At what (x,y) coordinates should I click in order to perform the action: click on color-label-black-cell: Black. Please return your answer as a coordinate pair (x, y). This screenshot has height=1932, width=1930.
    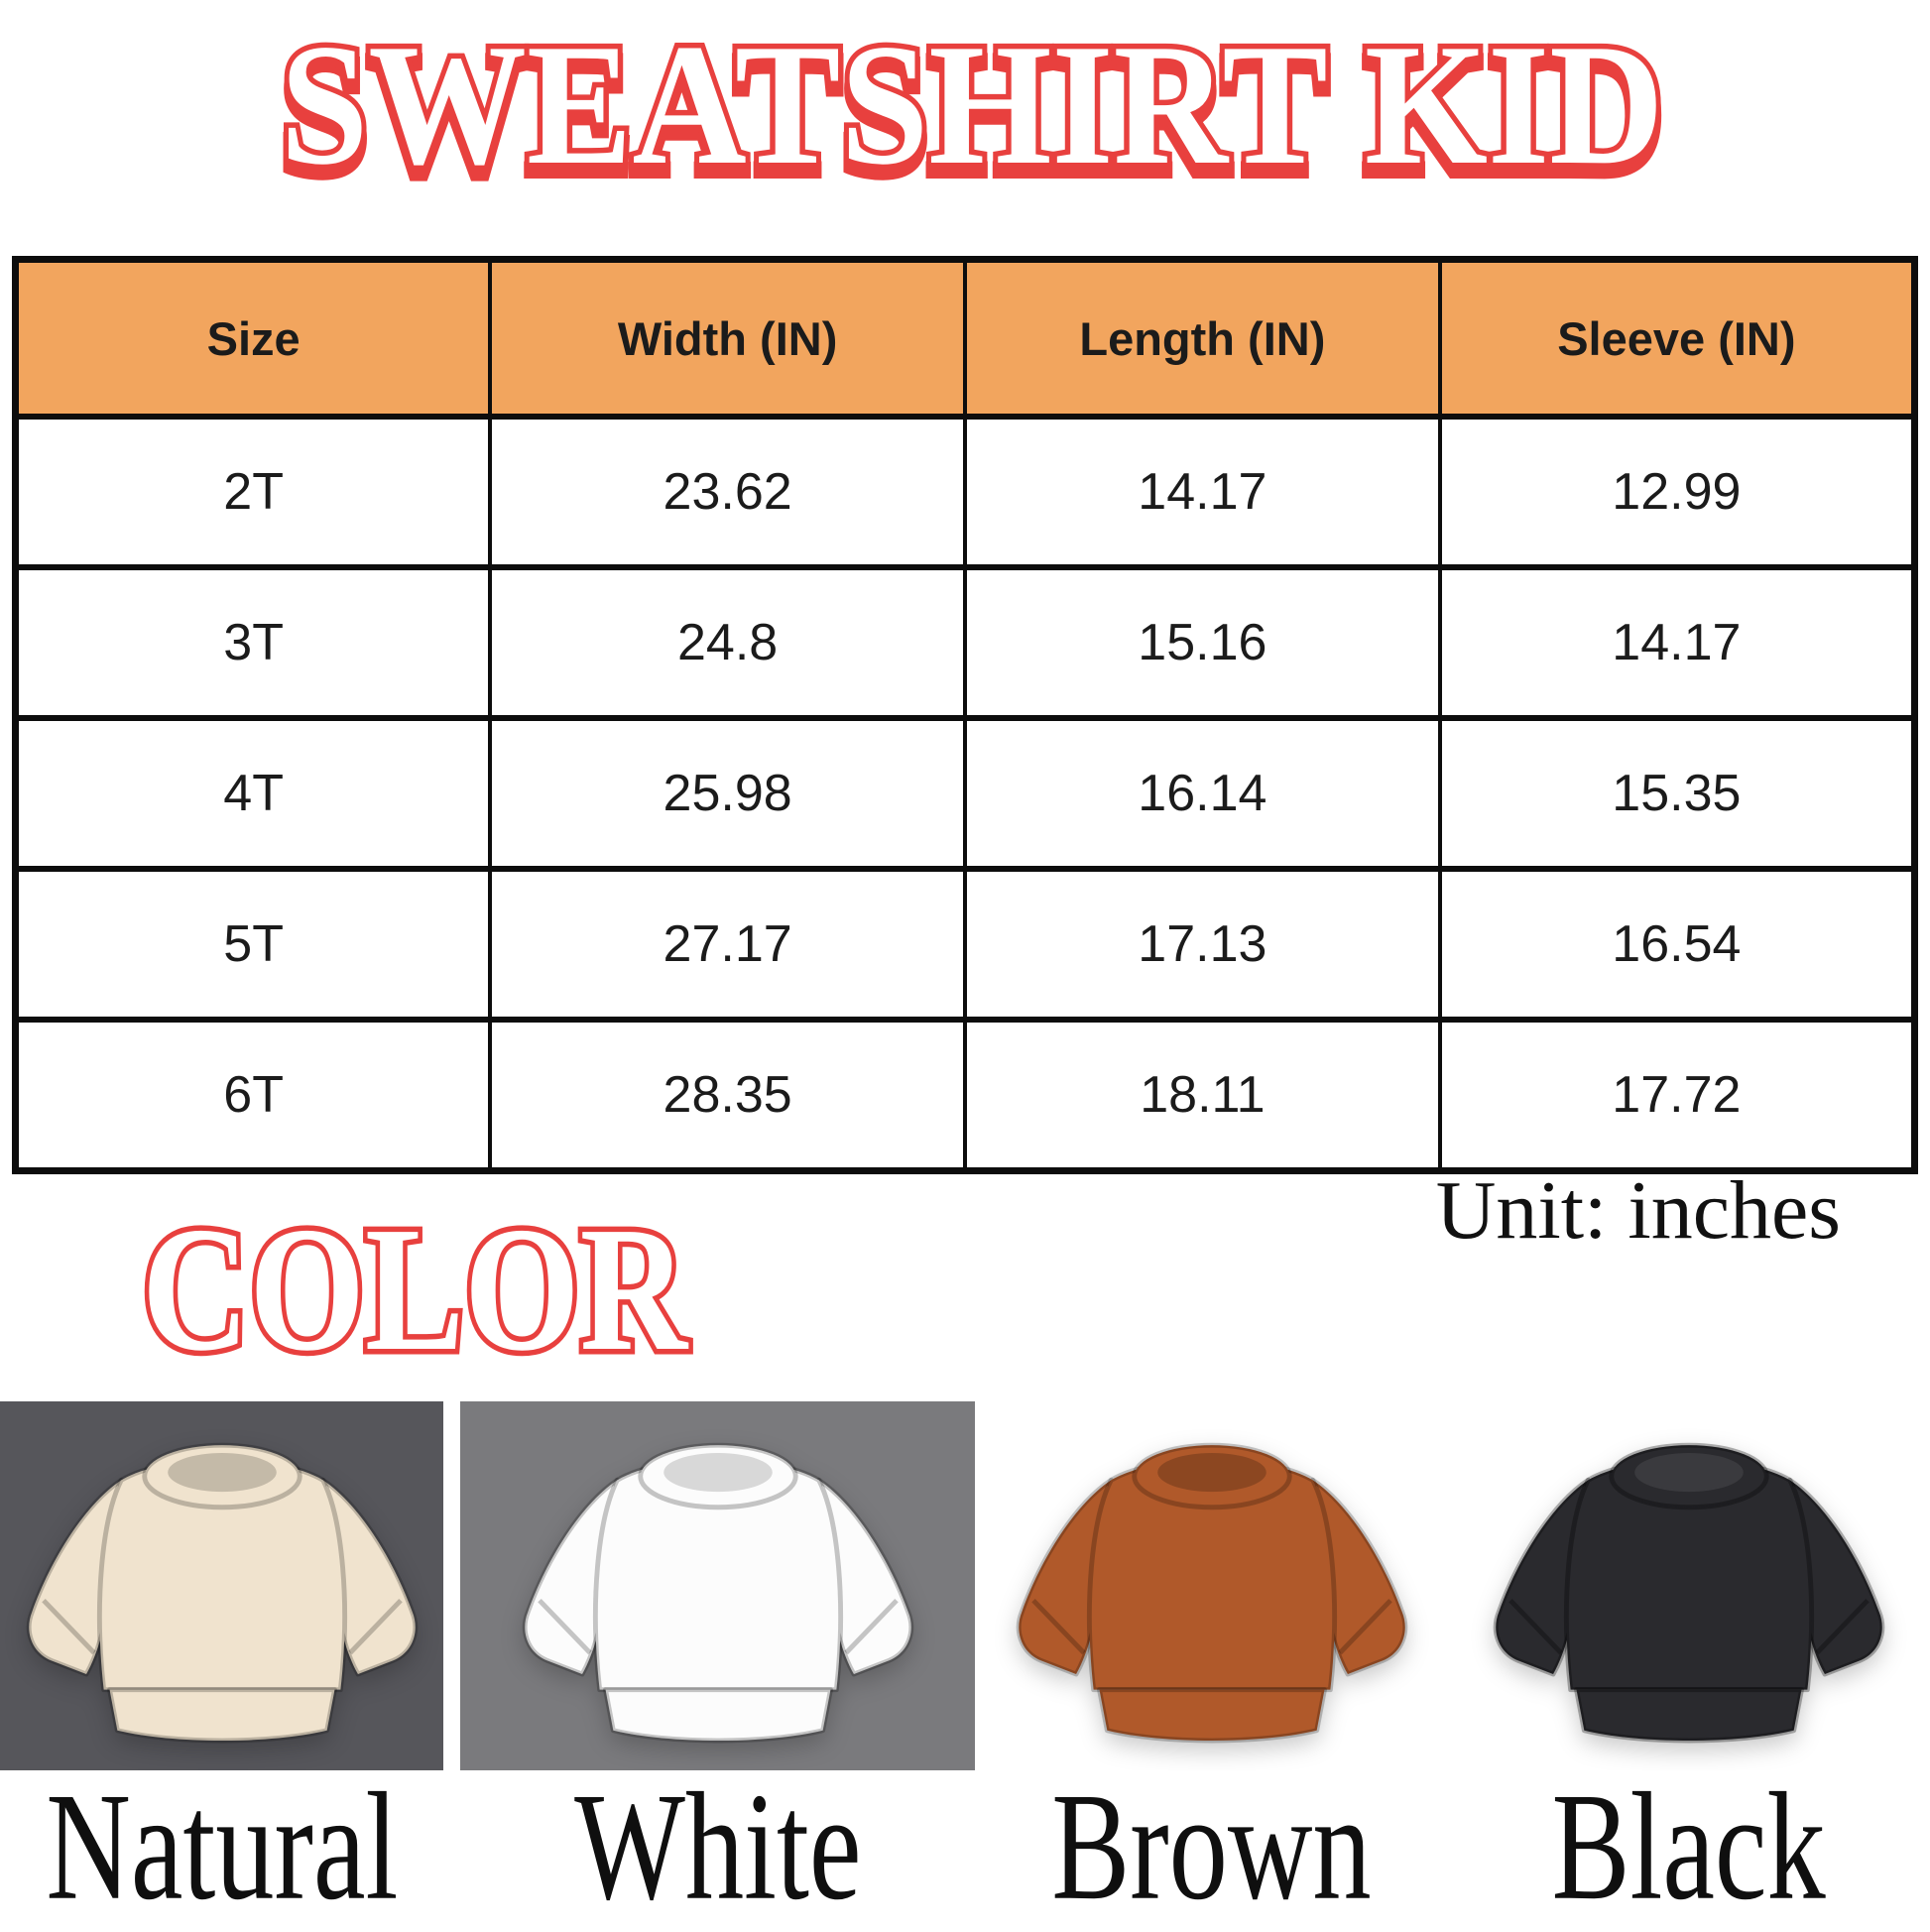
    Looking at the image, I should click on (1689, 1850).